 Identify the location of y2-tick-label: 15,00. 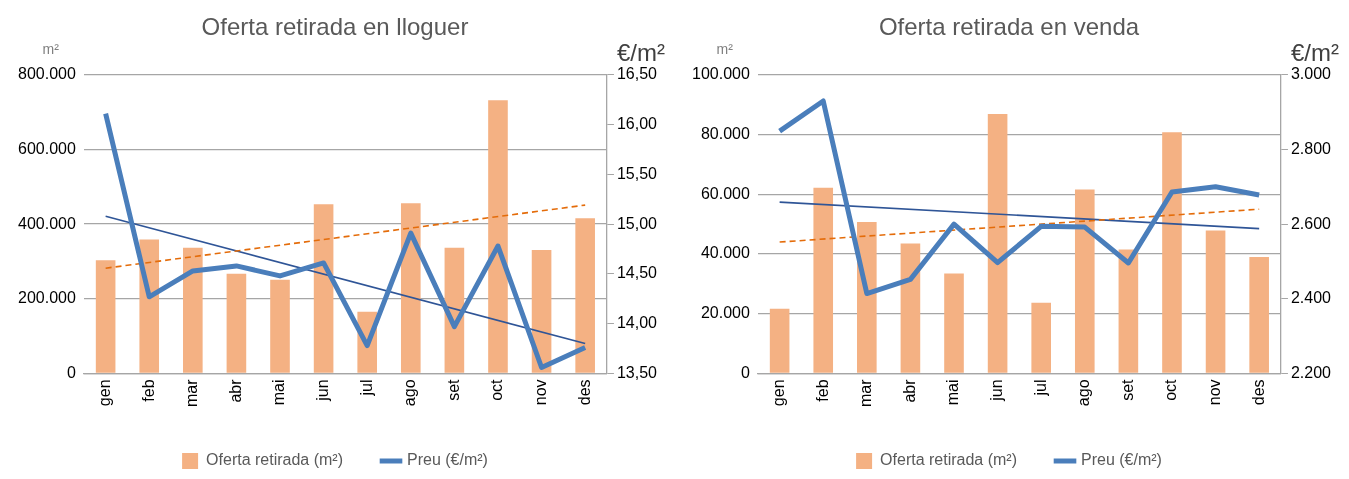
(637, 223).